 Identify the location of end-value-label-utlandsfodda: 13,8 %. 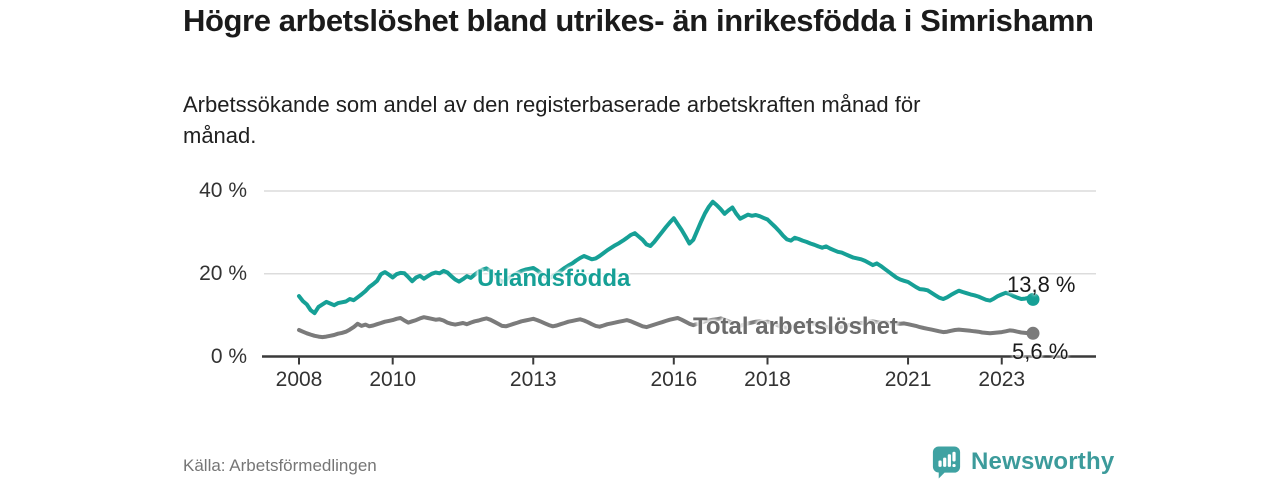
(1041, 284).